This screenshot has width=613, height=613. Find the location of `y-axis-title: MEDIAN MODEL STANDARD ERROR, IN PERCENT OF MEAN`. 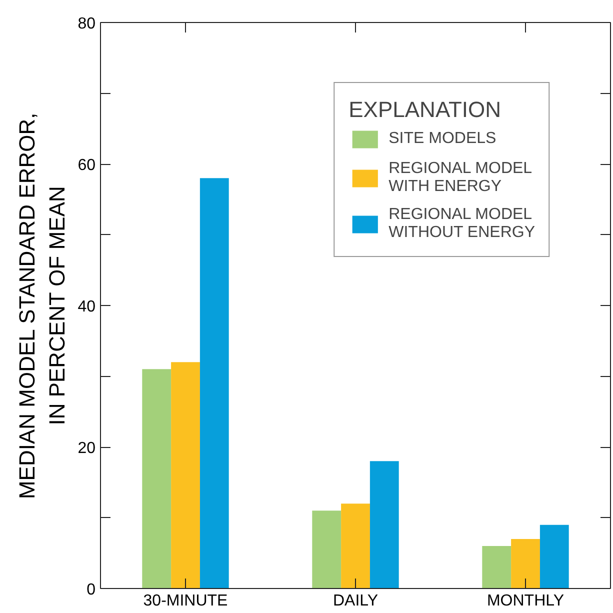

y-axis-title: MEDIAN MODEL STANDARD ERROR, IN PERCENT OF MEAN is located at coordinates (42, 306).